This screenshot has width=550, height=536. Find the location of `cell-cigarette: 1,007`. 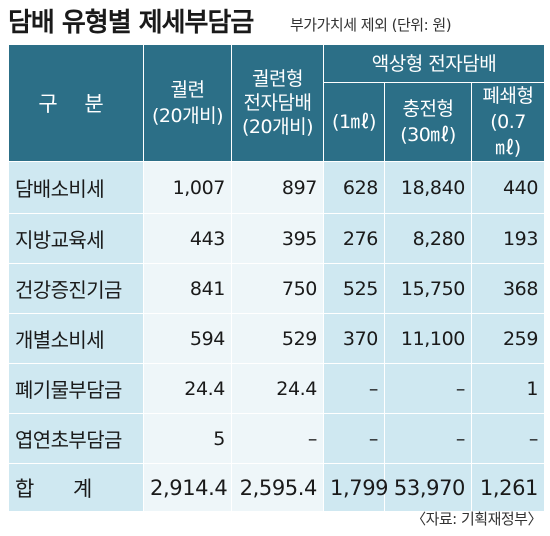

cell-cigarette: 1,007 is located at coordinates (187, 187).